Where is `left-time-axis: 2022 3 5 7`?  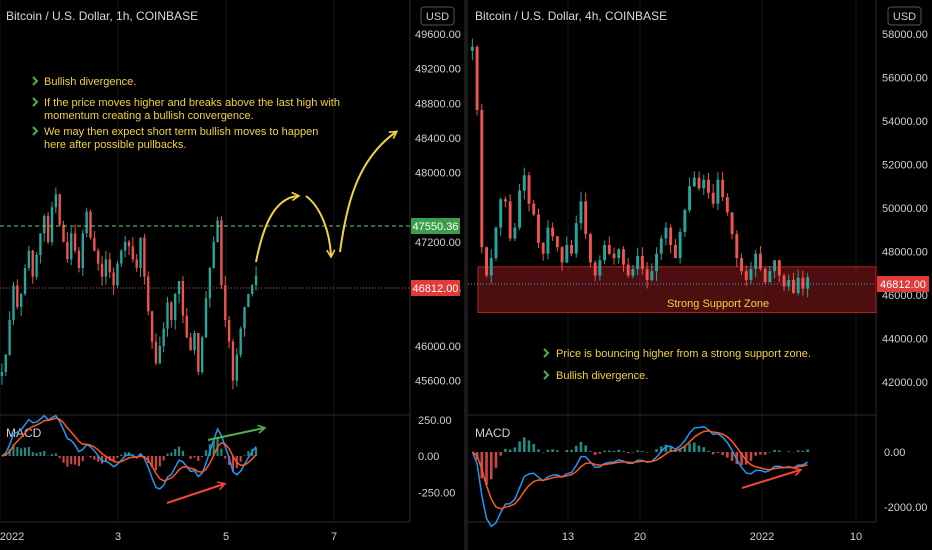
left-time-axis: 2022 3 5 7 is located at coordinates (168, 537).